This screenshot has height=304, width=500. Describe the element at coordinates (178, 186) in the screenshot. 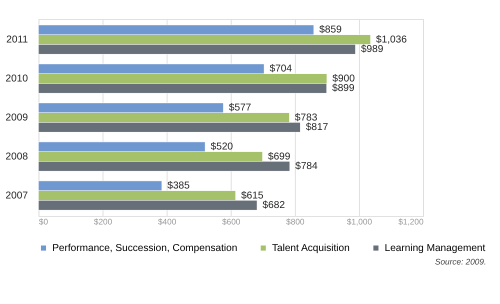

I see `data-label: $385` at that location.